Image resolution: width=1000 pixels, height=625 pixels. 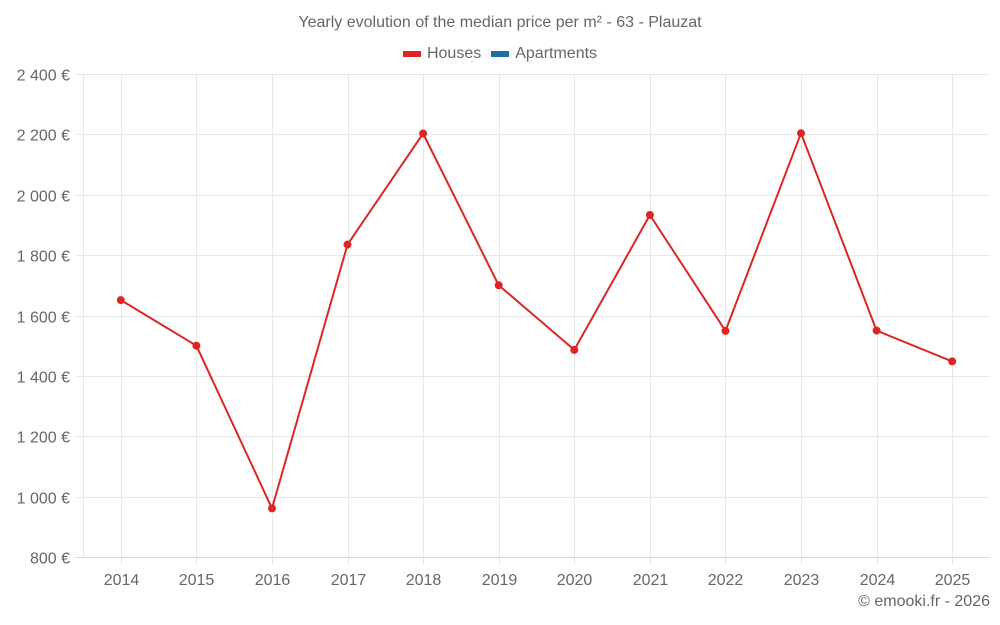 What do you see at coordinates (43, 76) in the screenshot?
I see `y-tick-label: 2 400 €` at bounding box center [43, 76].